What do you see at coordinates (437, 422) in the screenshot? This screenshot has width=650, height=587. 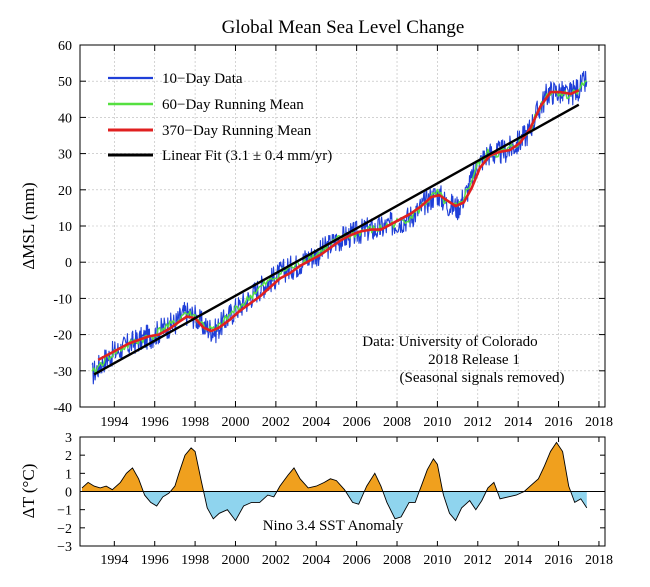 I see `top-x-tick-label: 2010` at bounding box center [437, 422].